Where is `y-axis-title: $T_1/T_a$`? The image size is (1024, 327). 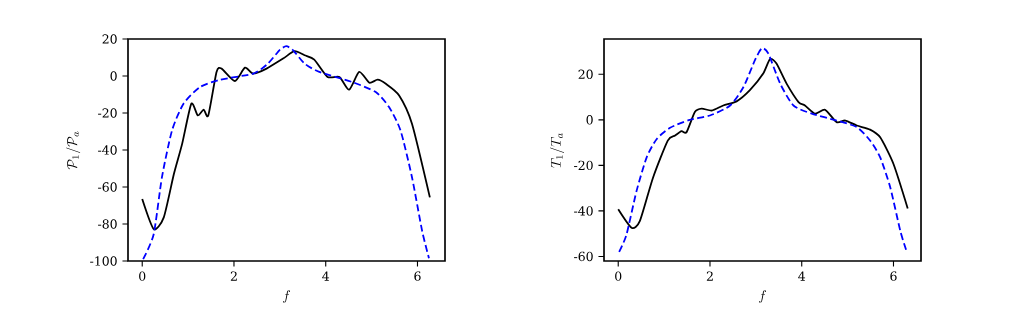
y-axis-title: $T_1/T_a$ is located at coordinates (557, 150).